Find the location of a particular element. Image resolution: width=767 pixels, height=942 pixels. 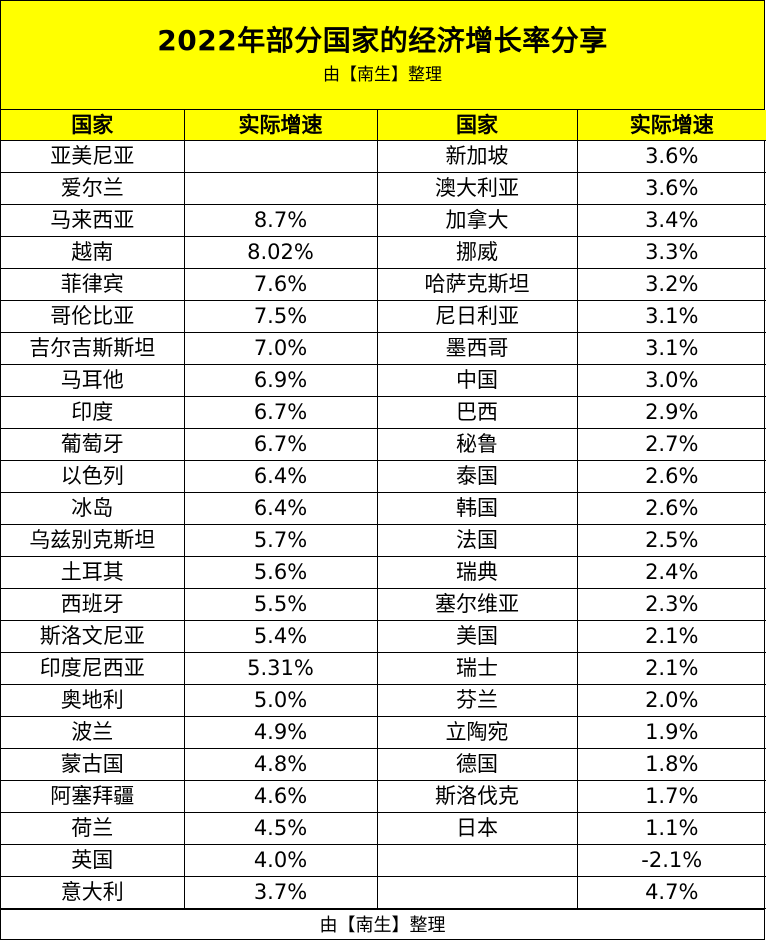

cell-growth-right: 1.1% is located at coordinates (671, 828).